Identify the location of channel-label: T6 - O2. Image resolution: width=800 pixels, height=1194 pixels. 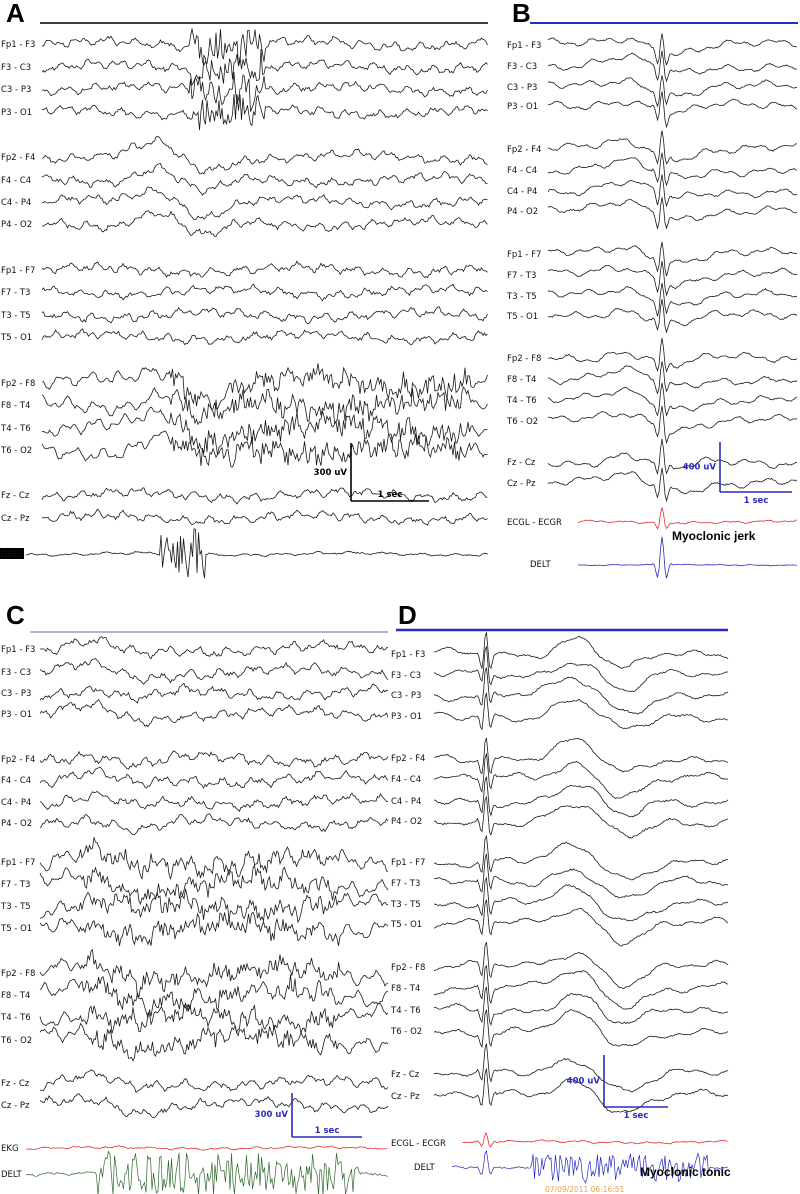
(522, 422).